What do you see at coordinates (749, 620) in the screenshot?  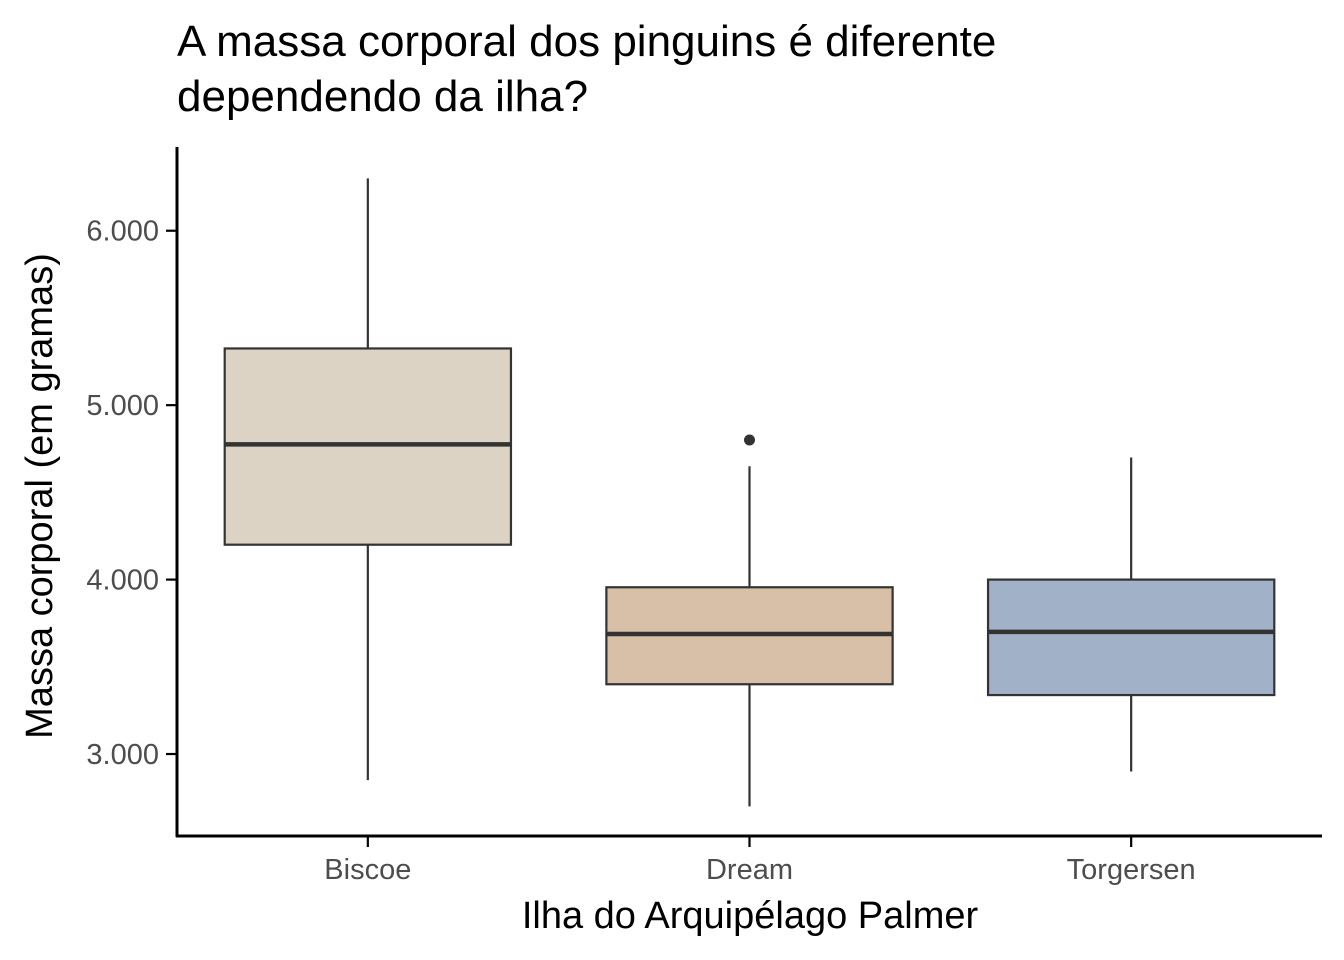 I see `box-dream` at bounding box center [749, 620].